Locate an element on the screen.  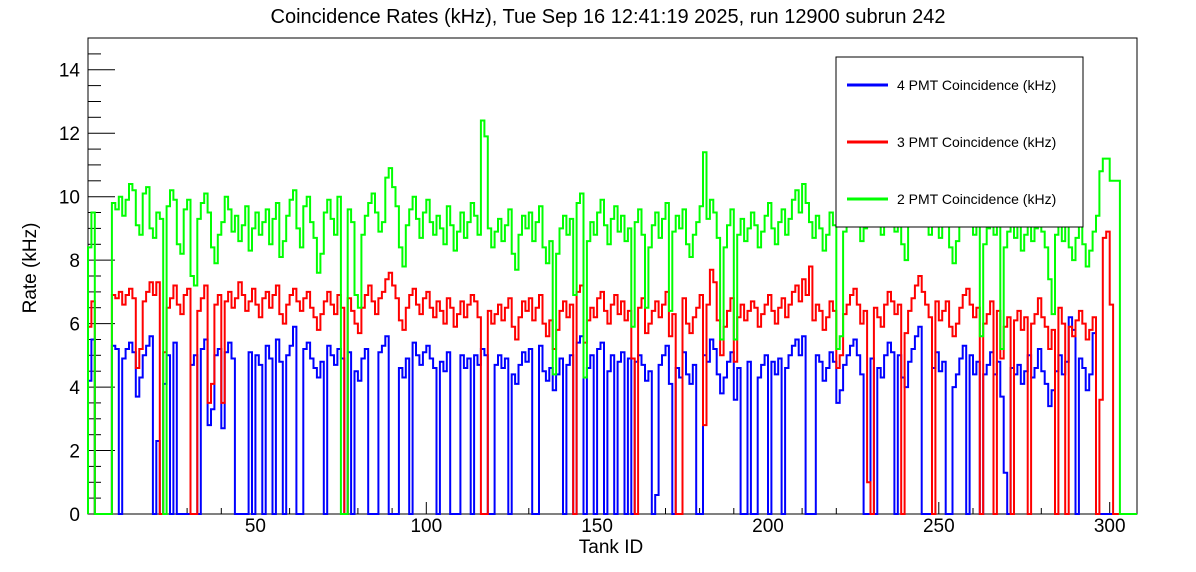
y-tick-label: 8 is located at coordinates (74, 261).